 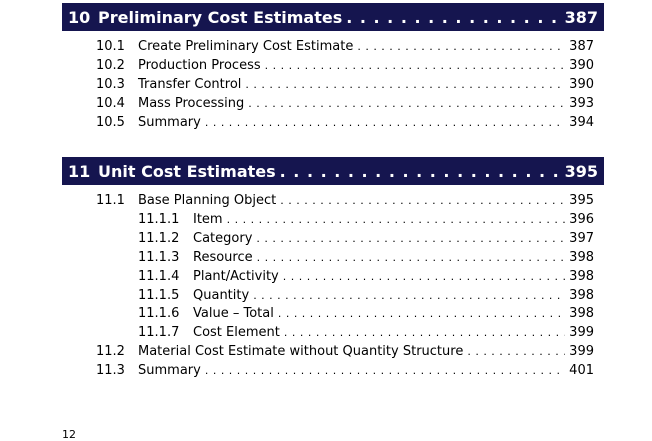 I want to click on toc-entry-11-1-4: 11.1.4 Plant/Activity 398, so click(x=366, y=277).